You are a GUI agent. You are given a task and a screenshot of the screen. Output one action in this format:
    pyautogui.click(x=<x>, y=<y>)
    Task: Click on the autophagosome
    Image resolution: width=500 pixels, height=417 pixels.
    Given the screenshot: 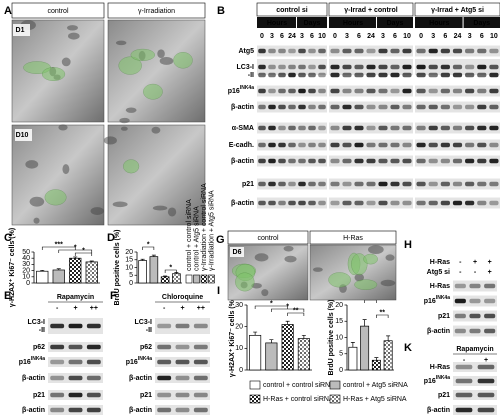 What is the action you would take?
    pyautogui.click(x=339, y=280)
    